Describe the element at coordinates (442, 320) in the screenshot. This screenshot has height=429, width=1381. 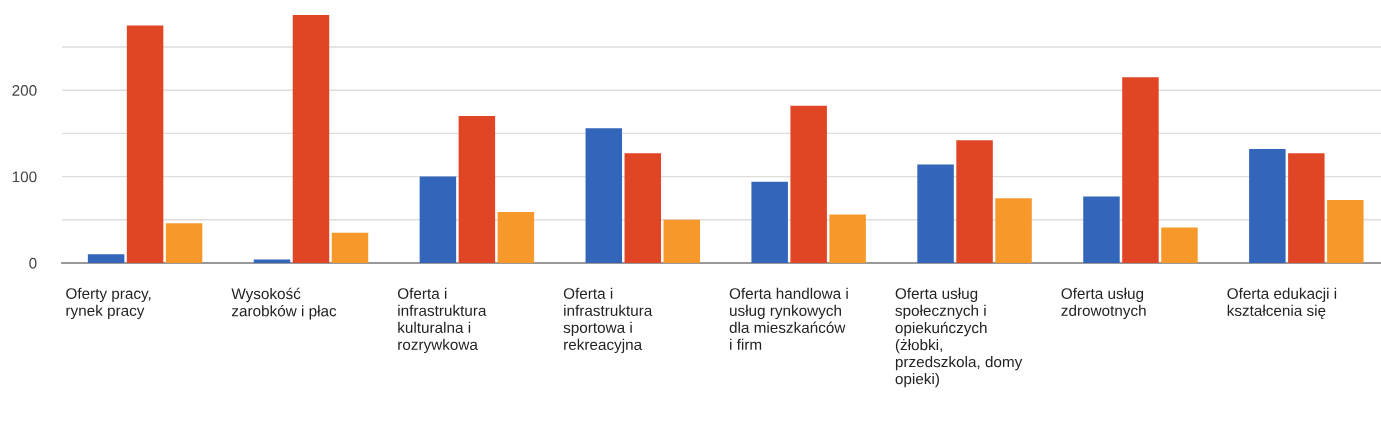
I see `x-tick-label: Oferta i infrastruktura kulturalna i rozrywkowa` at that location.